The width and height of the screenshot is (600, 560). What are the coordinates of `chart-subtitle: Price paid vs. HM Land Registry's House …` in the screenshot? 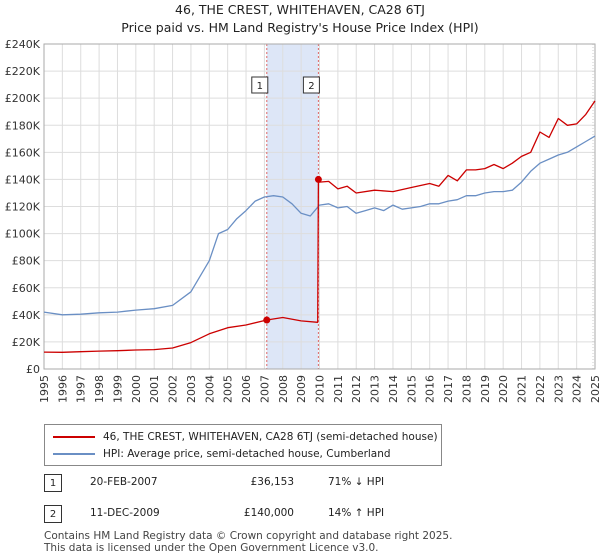 It's located at (300, 27).